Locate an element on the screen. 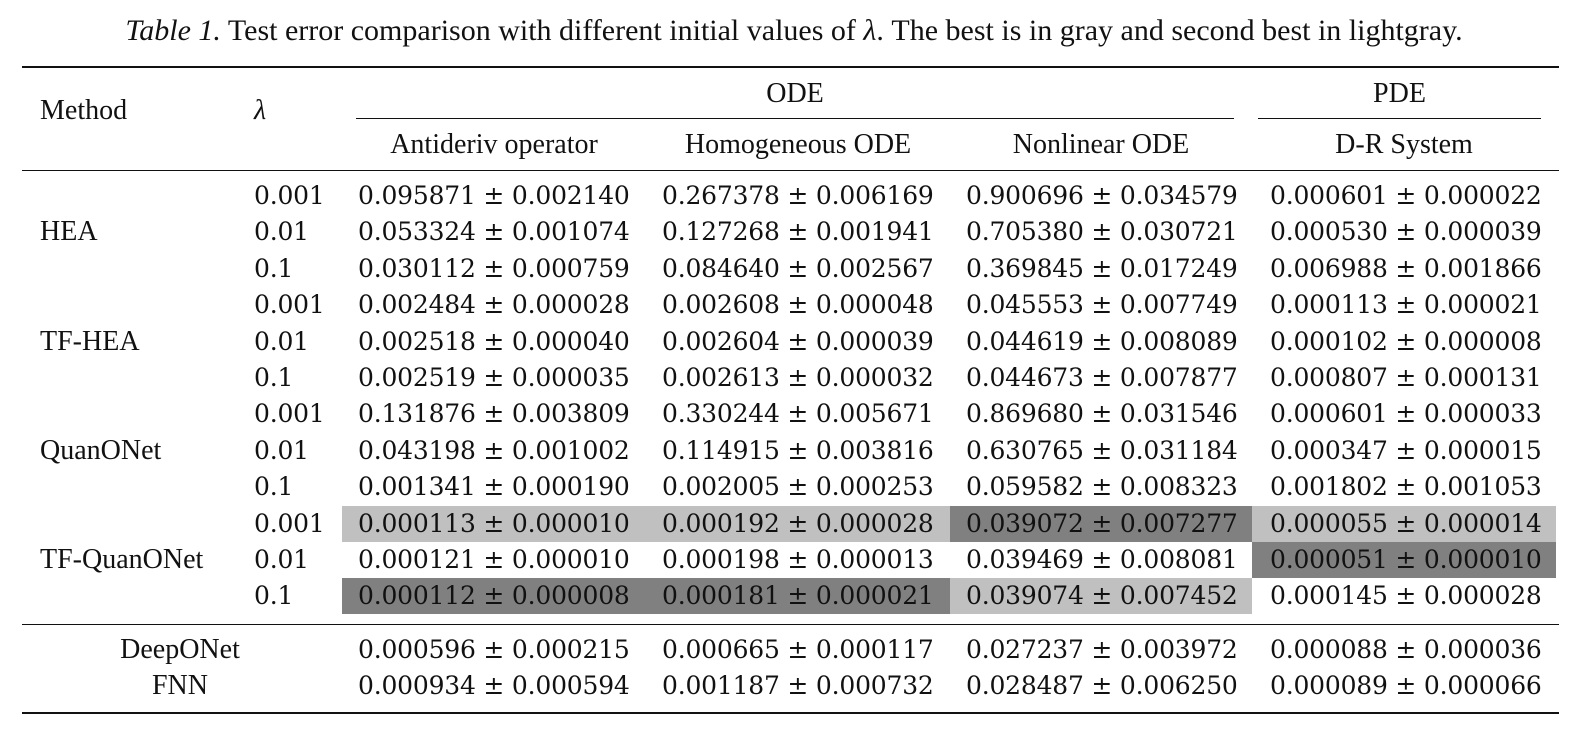  table-cell: 0.002519 ± 0.000035 is located at coordinates (494, 377).